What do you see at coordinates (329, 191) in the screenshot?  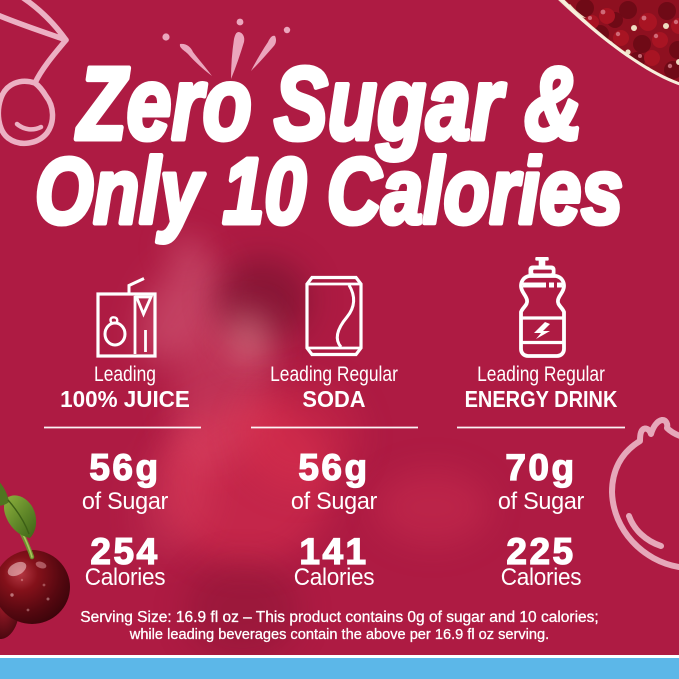 I see `svg-text: Only 10 Calories` at bounding box center [329, 191].